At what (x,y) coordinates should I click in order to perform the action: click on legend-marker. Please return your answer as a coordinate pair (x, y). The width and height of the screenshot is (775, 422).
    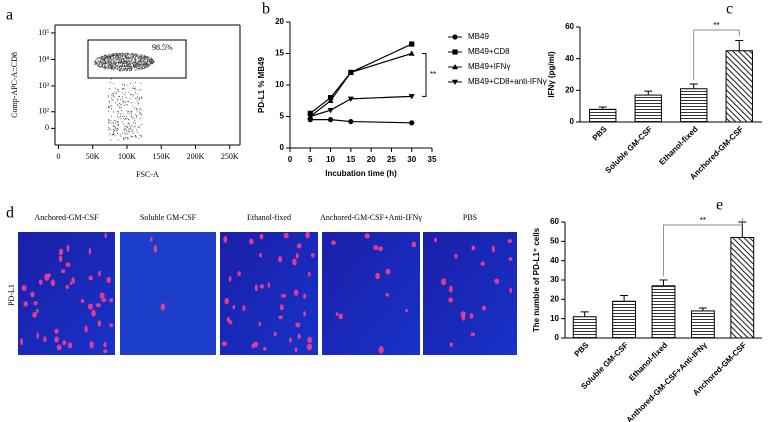
    Looking at the image, I should click on (455, 37).